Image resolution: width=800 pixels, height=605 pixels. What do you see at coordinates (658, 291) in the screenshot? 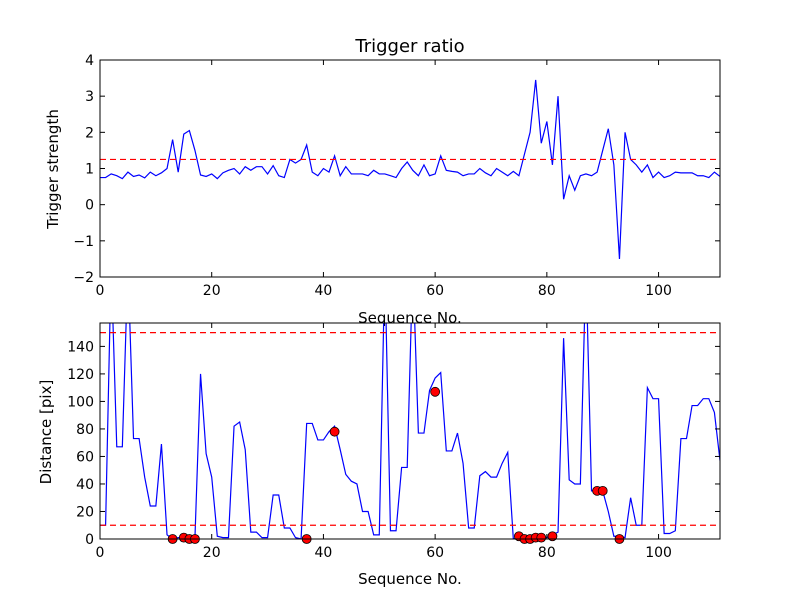
I see `top-x-tick-label: 100` at bounding box center [658, 291].